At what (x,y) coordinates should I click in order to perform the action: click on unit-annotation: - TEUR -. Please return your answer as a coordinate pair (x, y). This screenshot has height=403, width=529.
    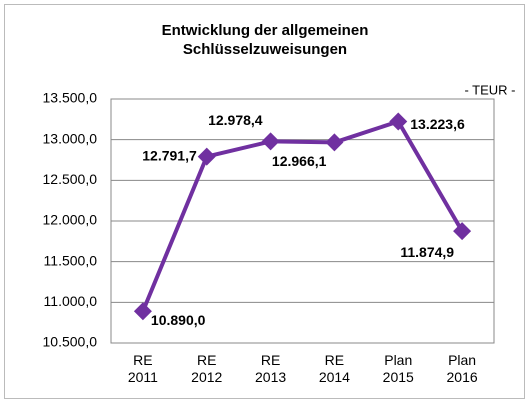
    Looking at the image, I should click on (489, 89).